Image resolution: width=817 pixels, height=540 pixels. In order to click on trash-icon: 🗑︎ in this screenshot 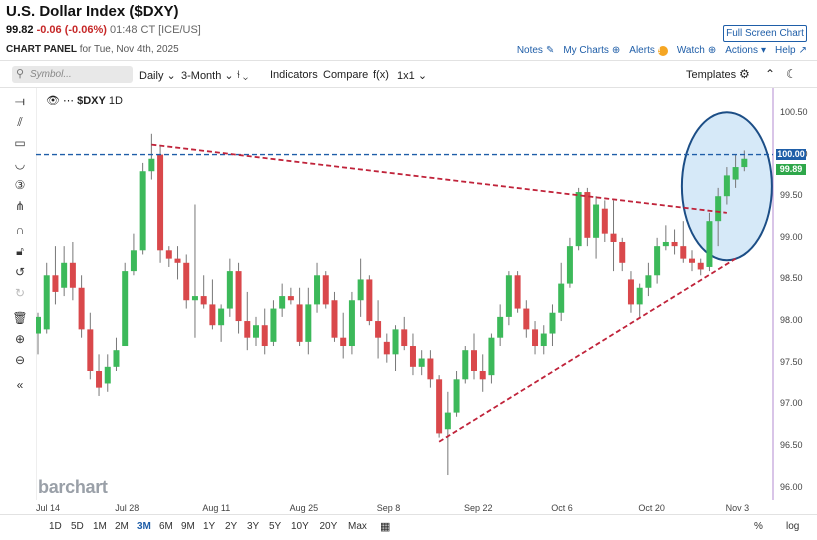, I will do `click(20, 318)`.